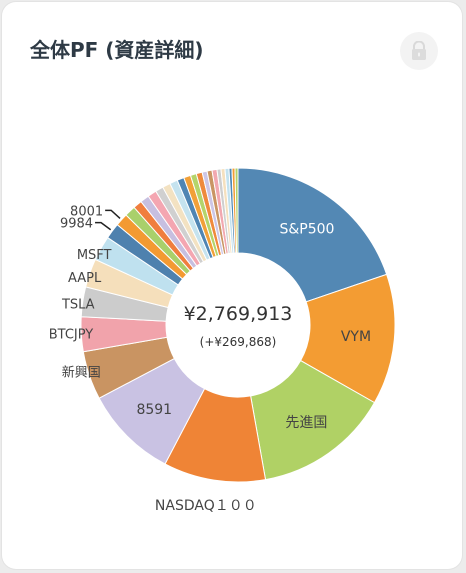 The image size is (466, 573). Describe the element at coordinates (306, 230) in the screenshot. I see `slice-label-s-p500: S&P500` at that location.